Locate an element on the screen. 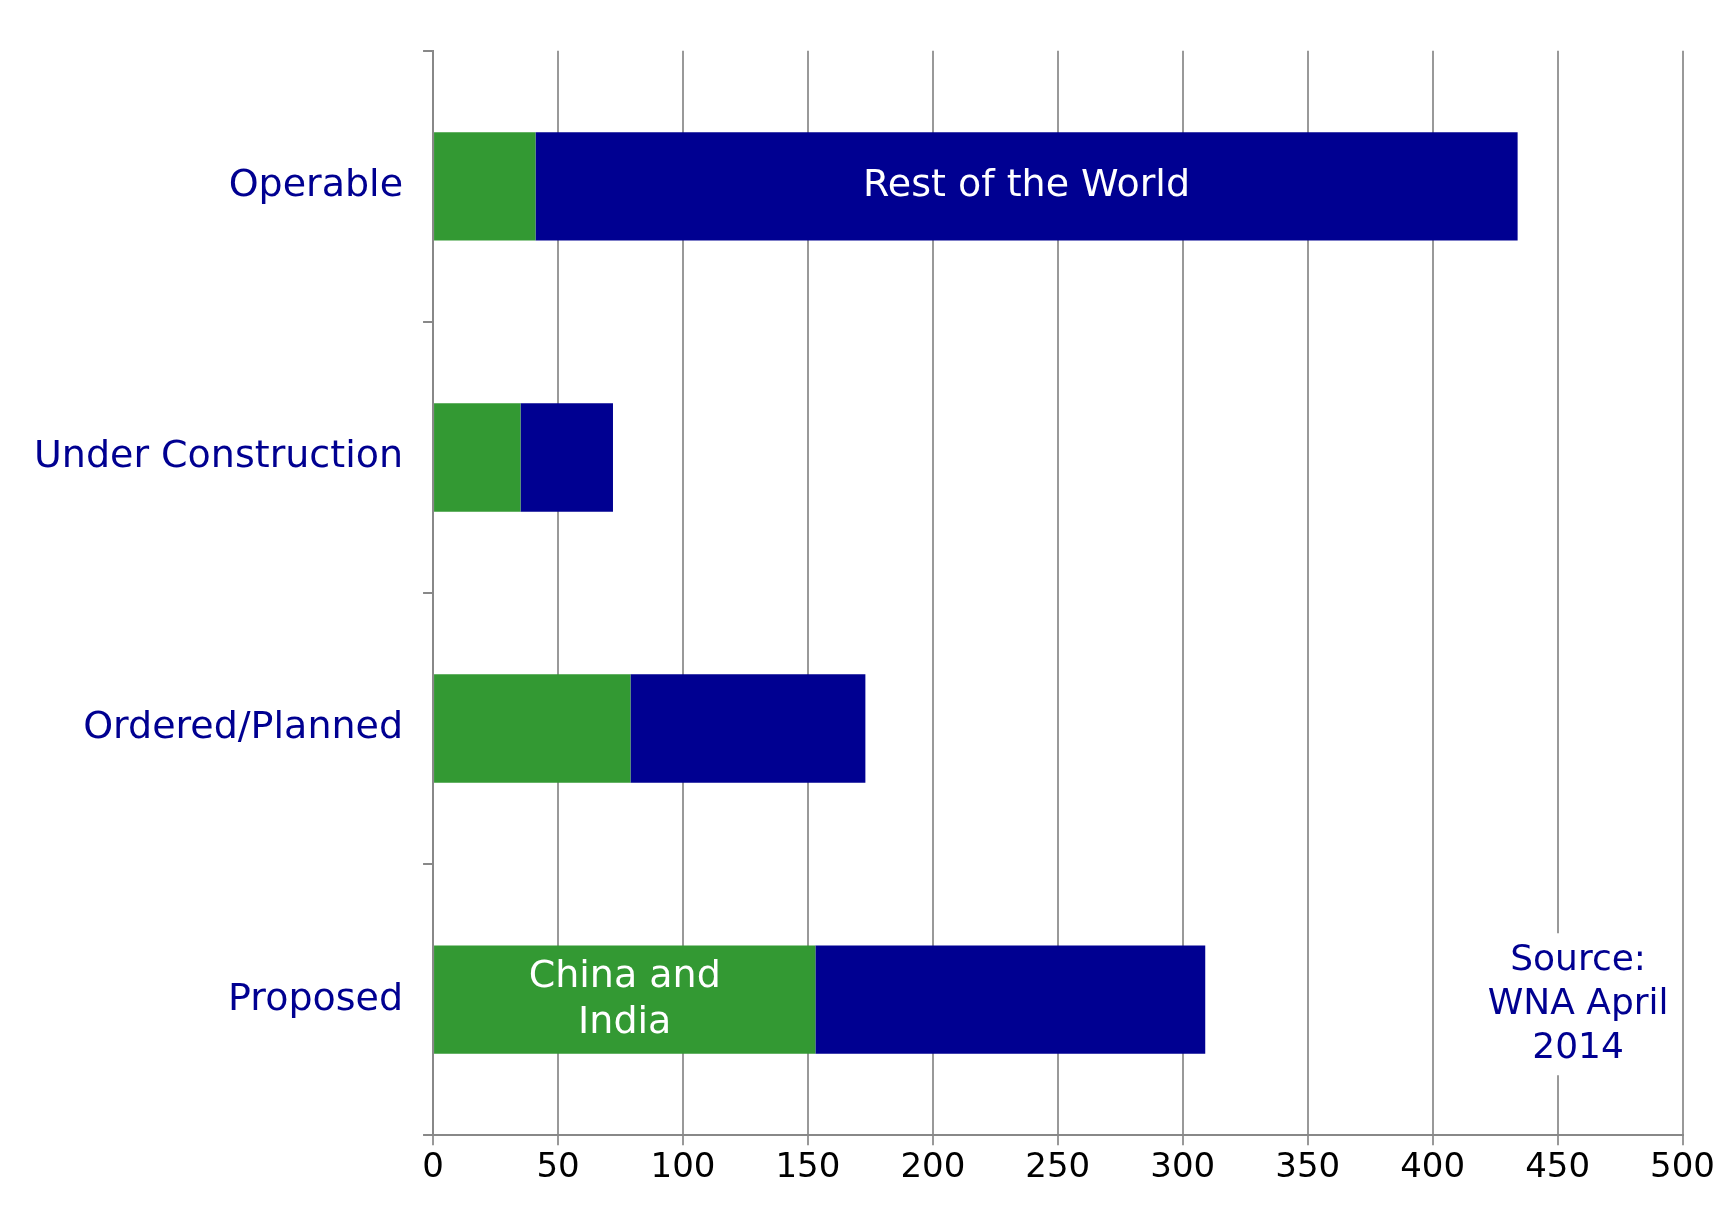 The image size is (1733, 1212). y-tick-label: Proposed is located at coordinates (316, 996).